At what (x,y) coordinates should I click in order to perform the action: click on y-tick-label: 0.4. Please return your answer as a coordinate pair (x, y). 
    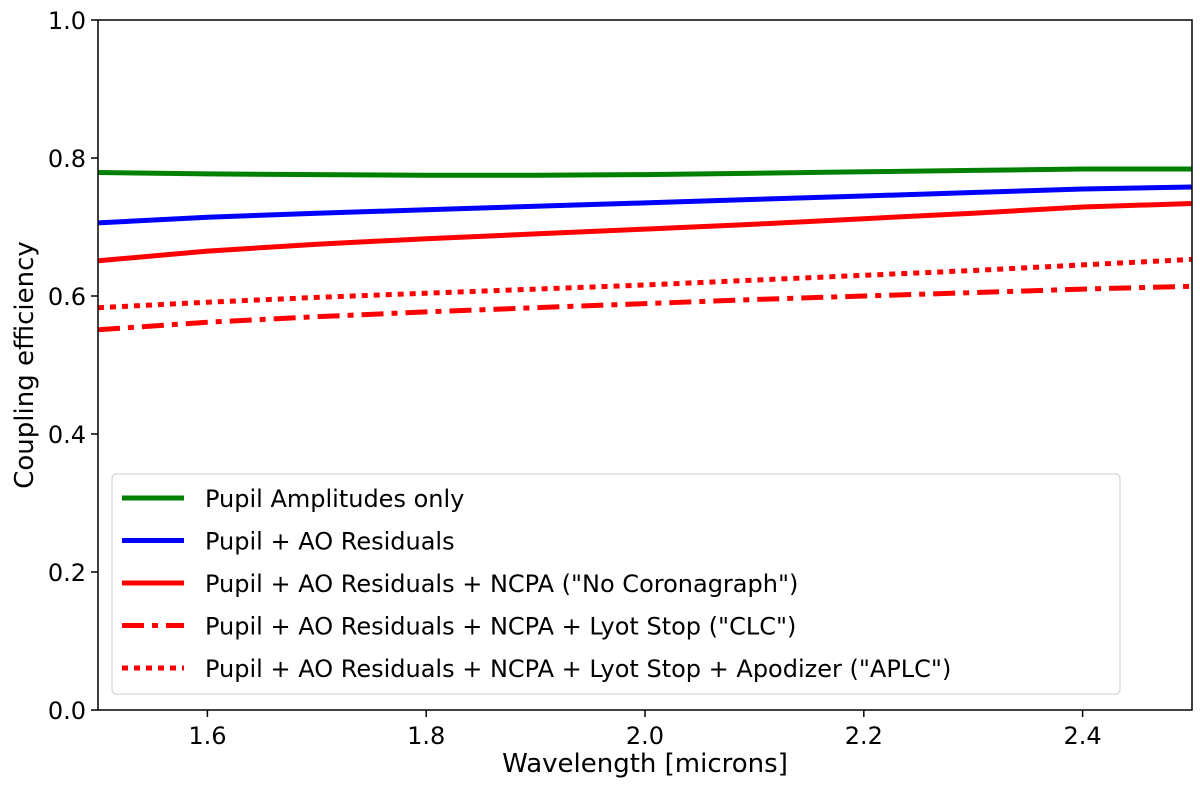
    Looking at the image, I should click on (67, 435).